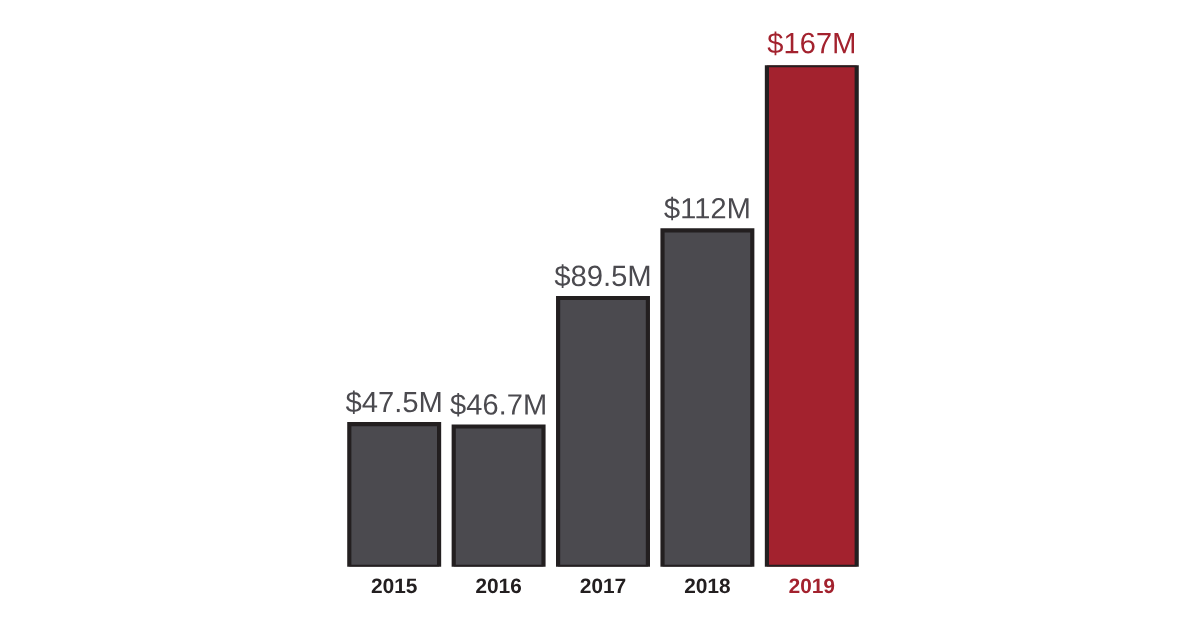 The width and height of the screenshot is (1200, 627). I want to click on x-tick-label: 2018, so click(707, 586).